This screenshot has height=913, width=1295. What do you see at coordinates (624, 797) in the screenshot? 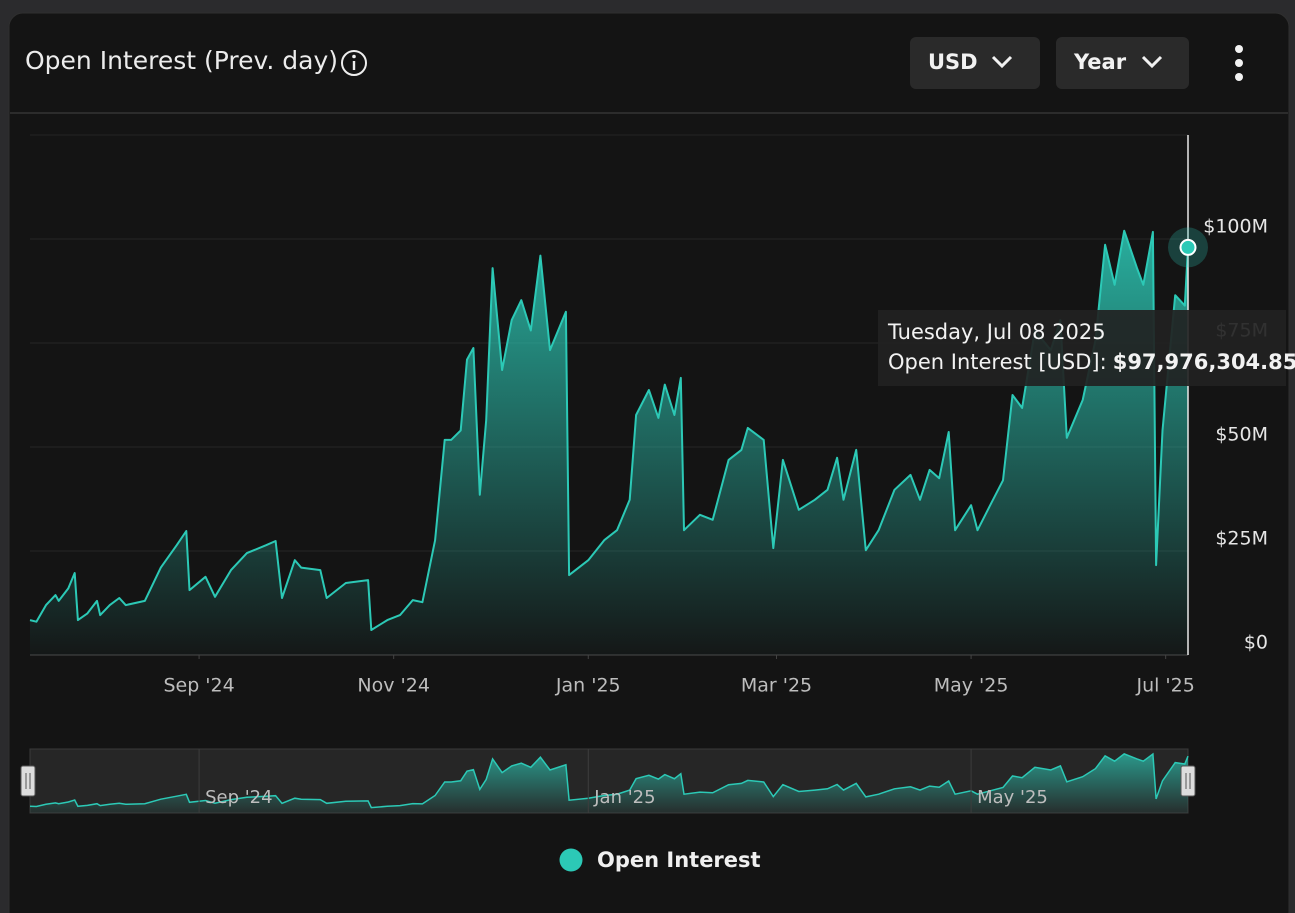
I see `navigator-tick-label: Jan '25` at bounding box center [624, 797].